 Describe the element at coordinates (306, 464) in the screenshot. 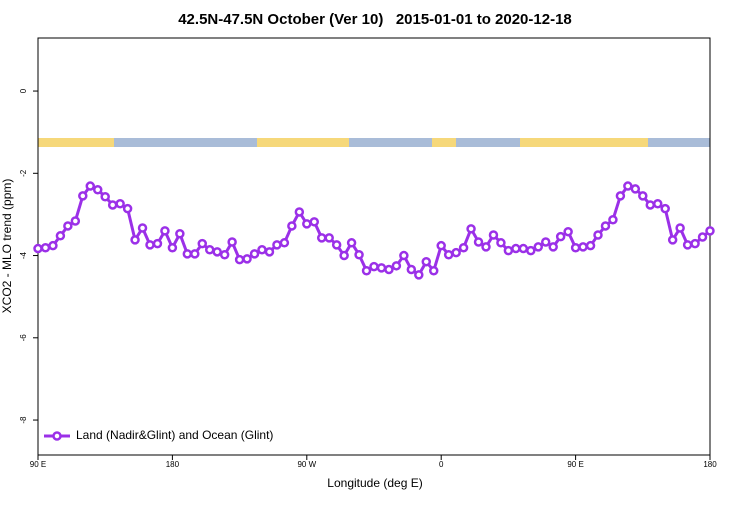

I see `x-tick-label: 90 W` at that location.